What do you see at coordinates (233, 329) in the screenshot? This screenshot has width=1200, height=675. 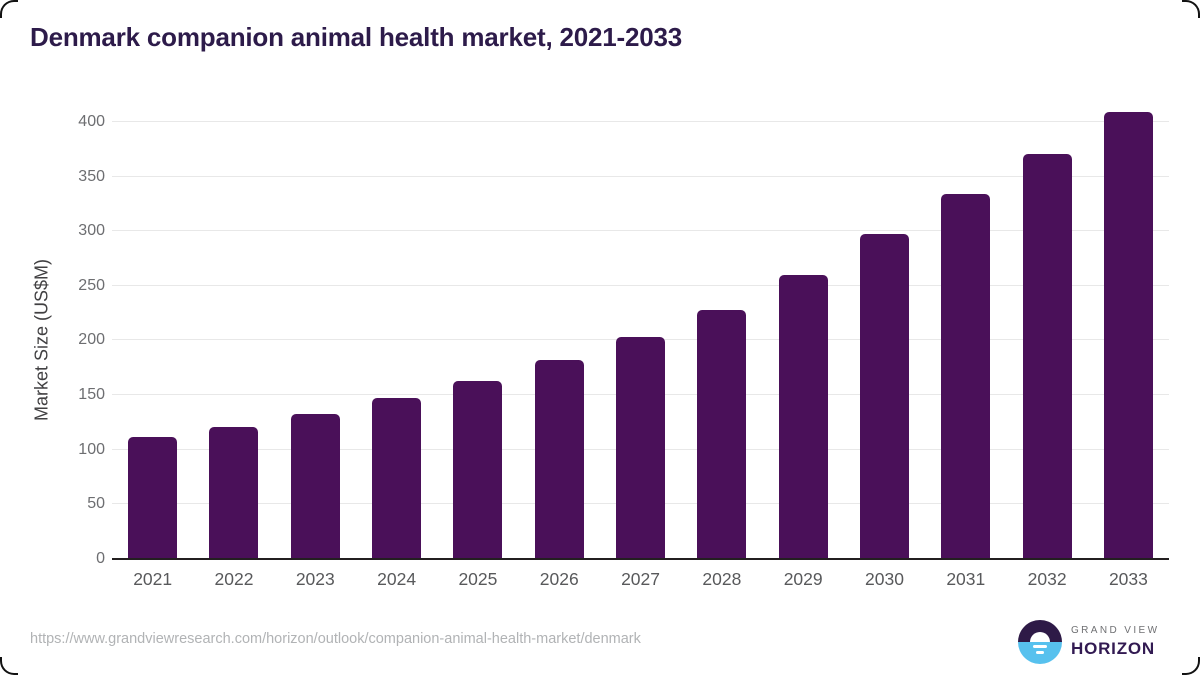 I see `bar-slot-2022` at bounding box center [233, 329].